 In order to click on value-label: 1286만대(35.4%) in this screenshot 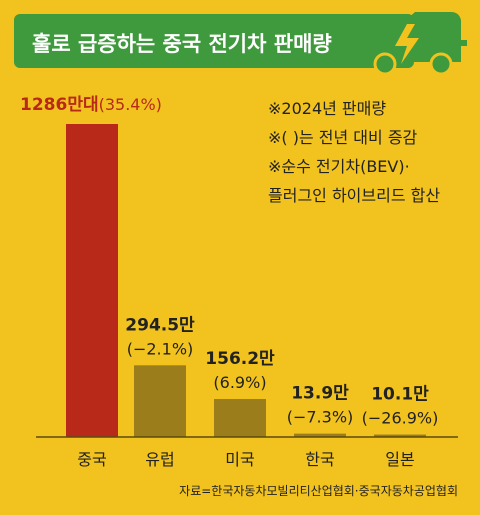, I will do `click(91, 105)`.